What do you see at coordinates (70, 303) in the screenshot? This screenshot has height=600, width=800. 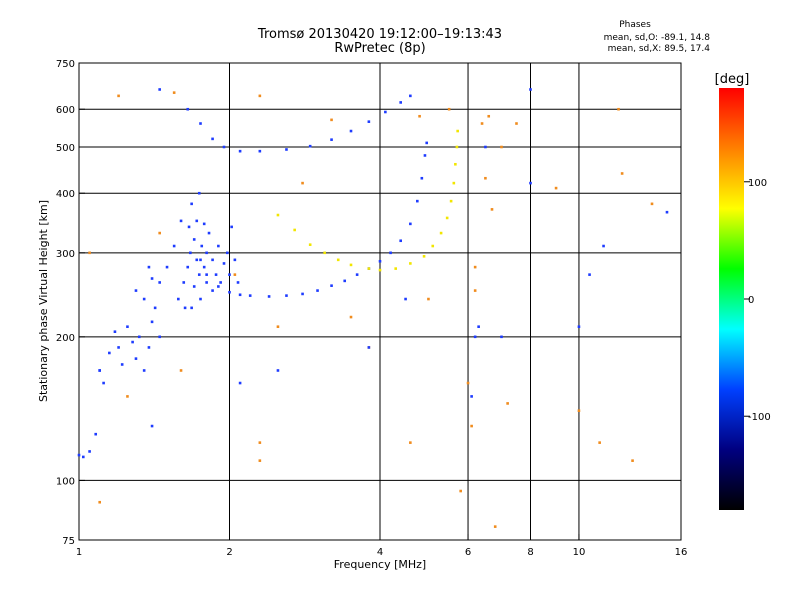 I see `y-axis-ticks: 75 100 200 300 400 500 600 750` at bounding box center [70, 303].